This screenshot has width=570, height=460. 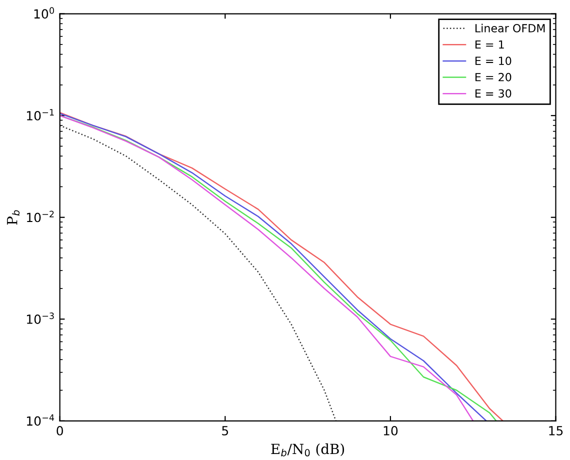 What do you see at coordinates (40, 420) in the screenshot?
I see `y-tick-label: 10$^{−4}$` at bounding box center [40, 420].